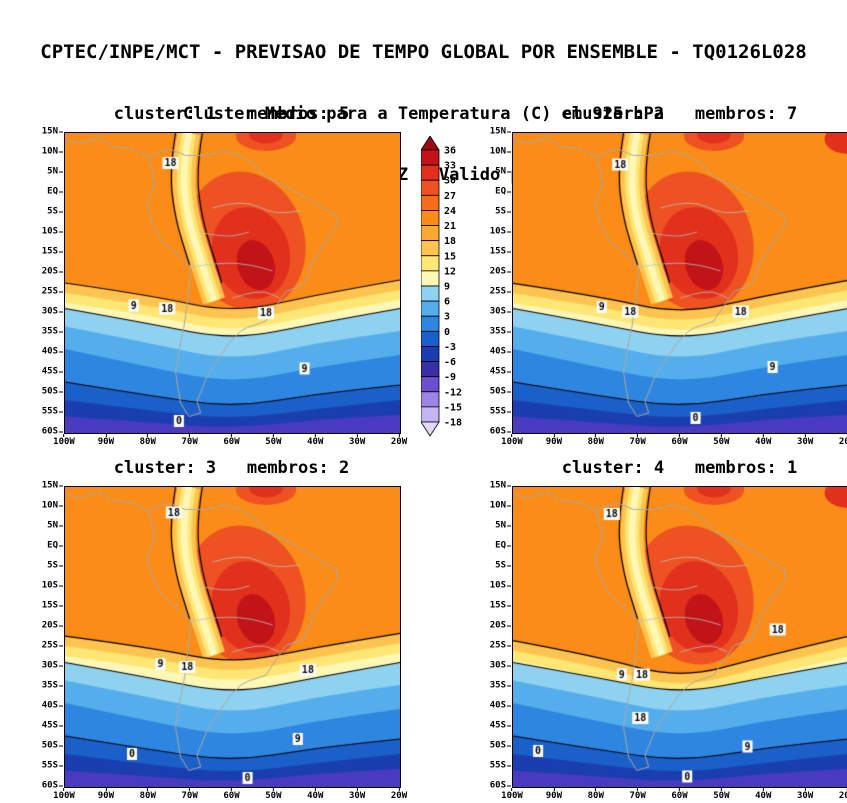 The width and height of the screenshot is (847, 803). I want to click on lat-tick-text: 30S, so click(49, 311).